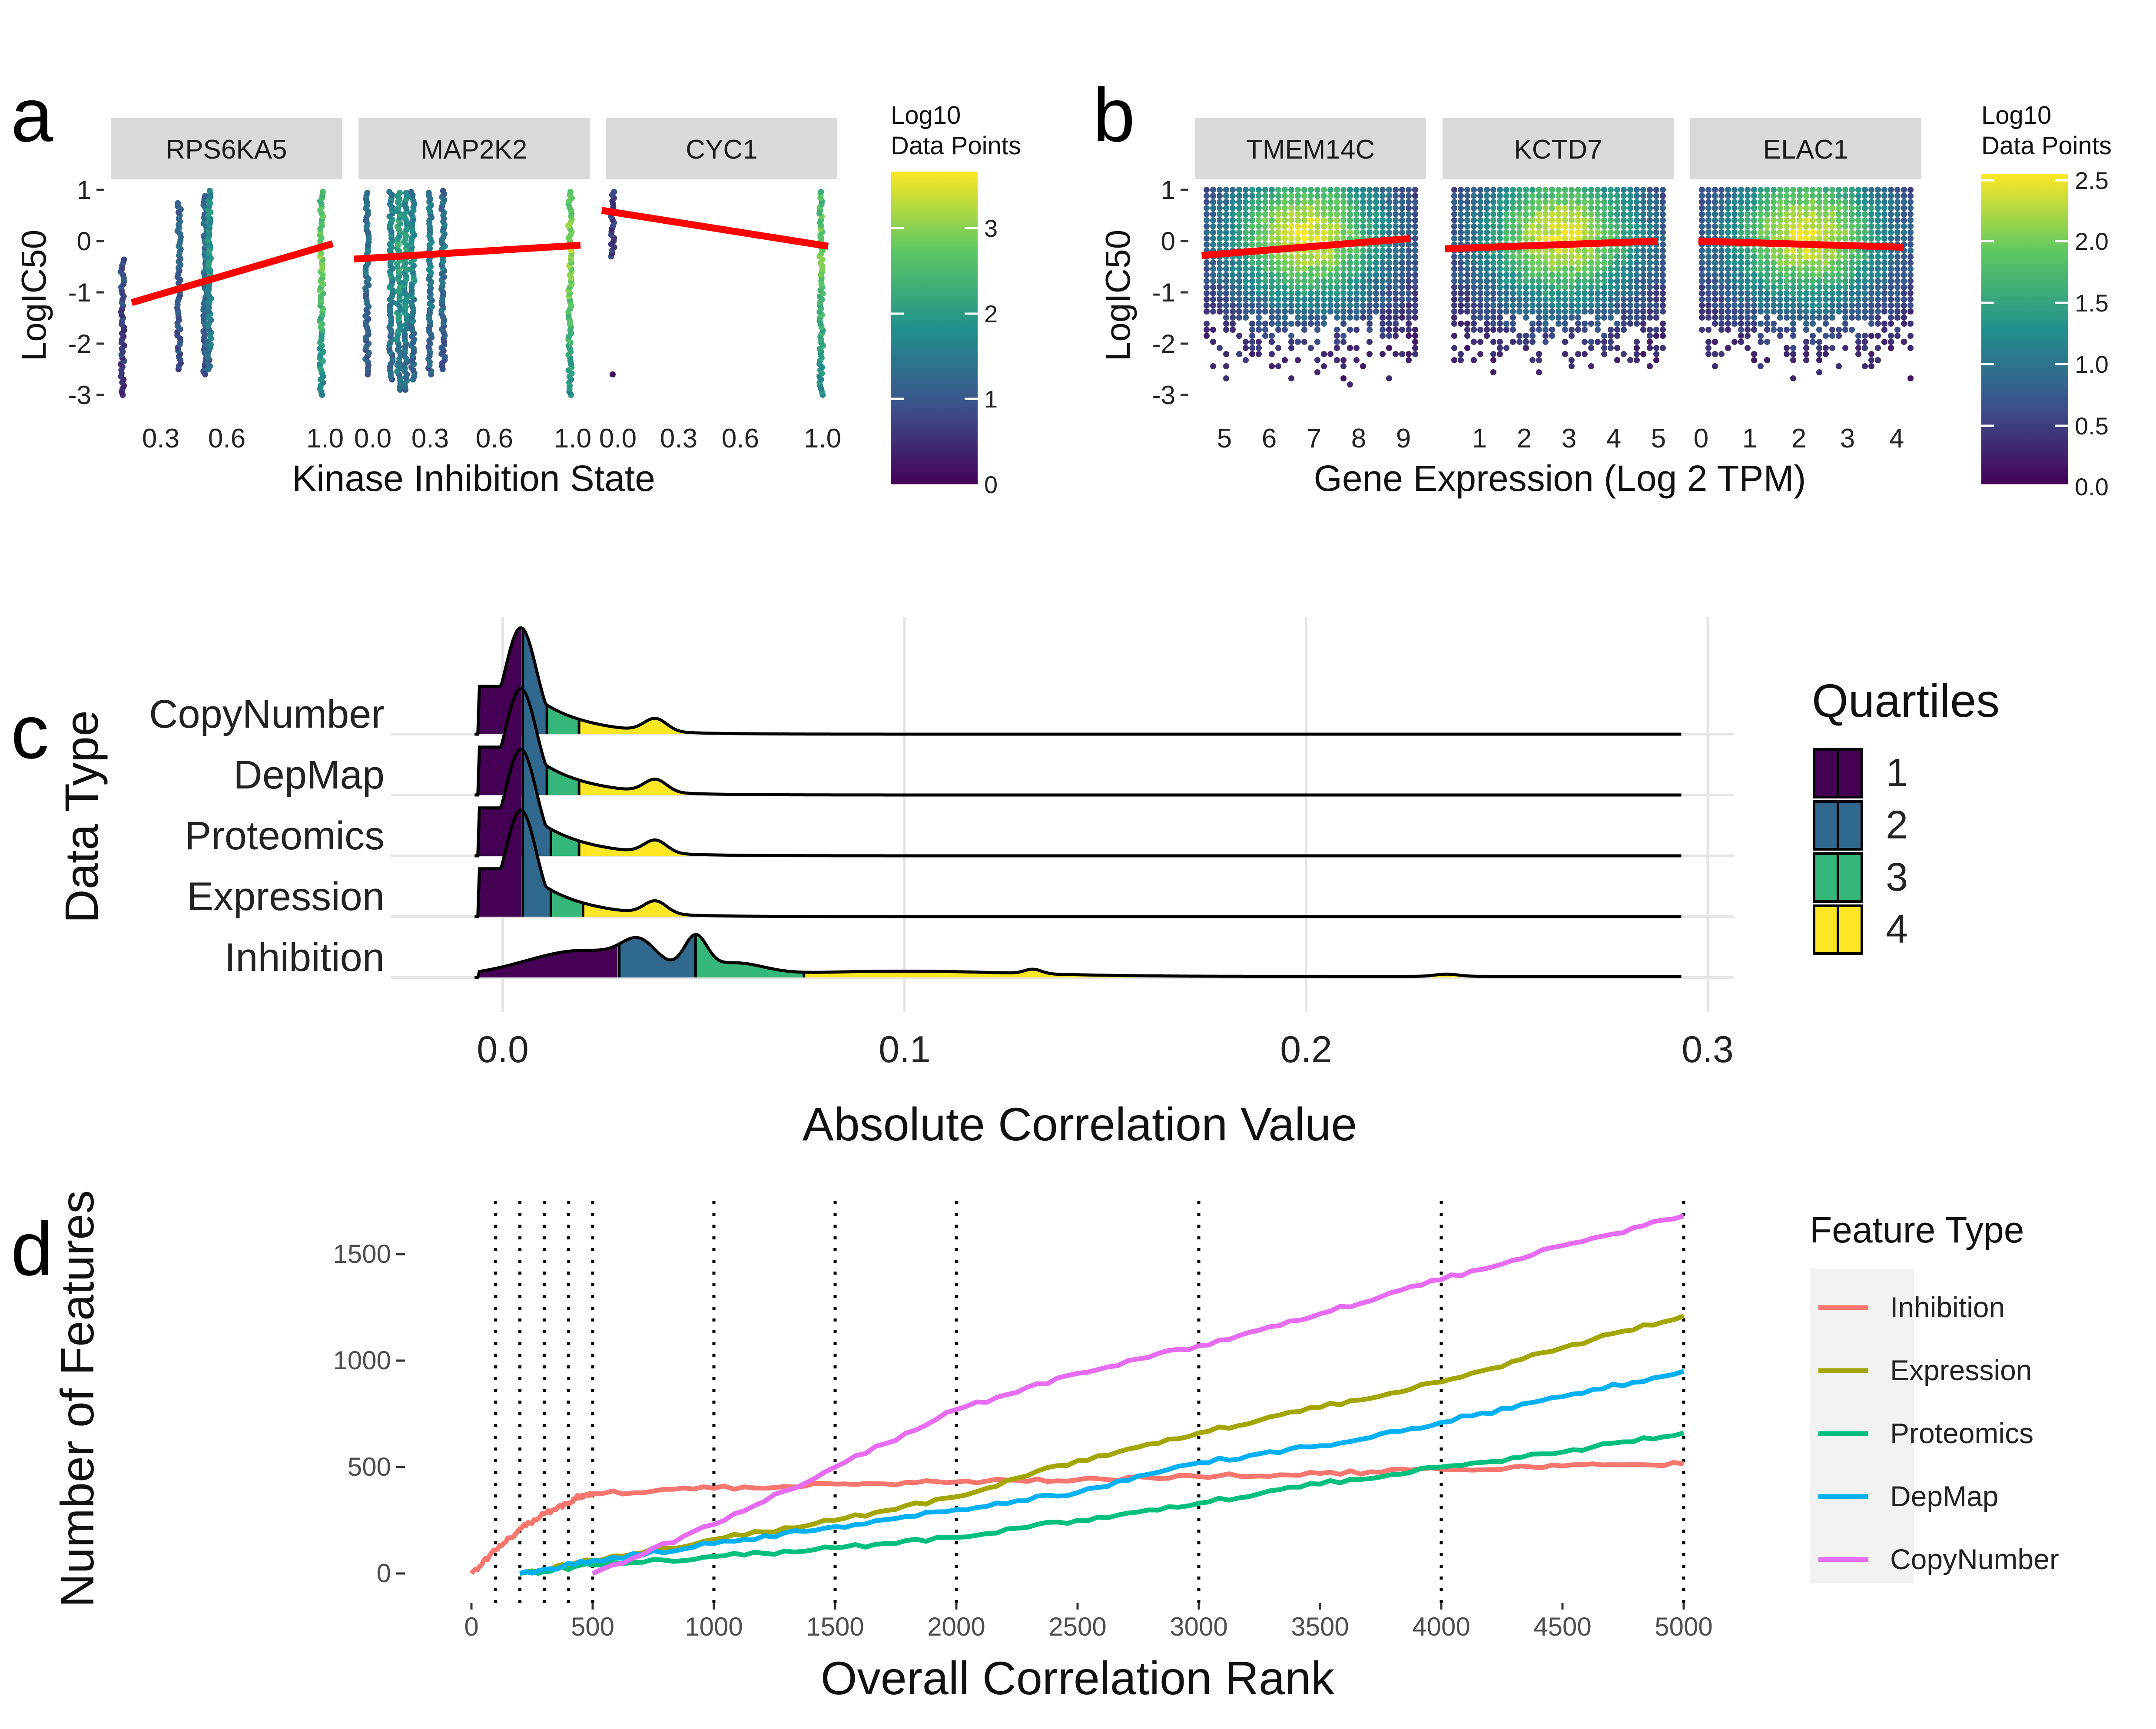 Image resolution: width=2156 pixels, height=1729 pixels. What do you see at coordinates (573, 439) in the screenshot?
I see `xtick-label: 1.0` at bounding box center [573, 439].